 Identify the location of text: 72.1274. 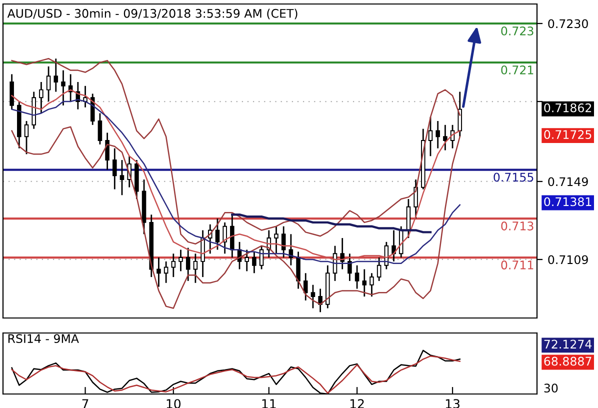
(568, 344).